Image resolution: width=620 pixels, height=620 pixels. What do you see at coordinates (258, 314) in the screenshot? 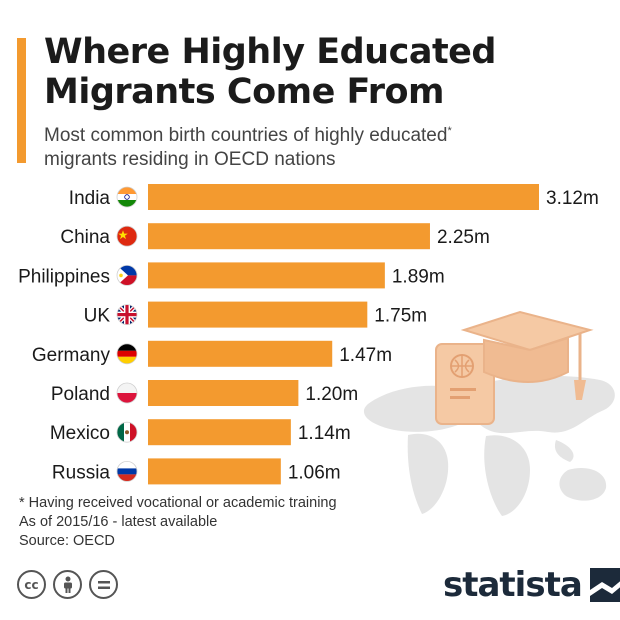
I see `bar-uk` at bounding box center [258, 314].